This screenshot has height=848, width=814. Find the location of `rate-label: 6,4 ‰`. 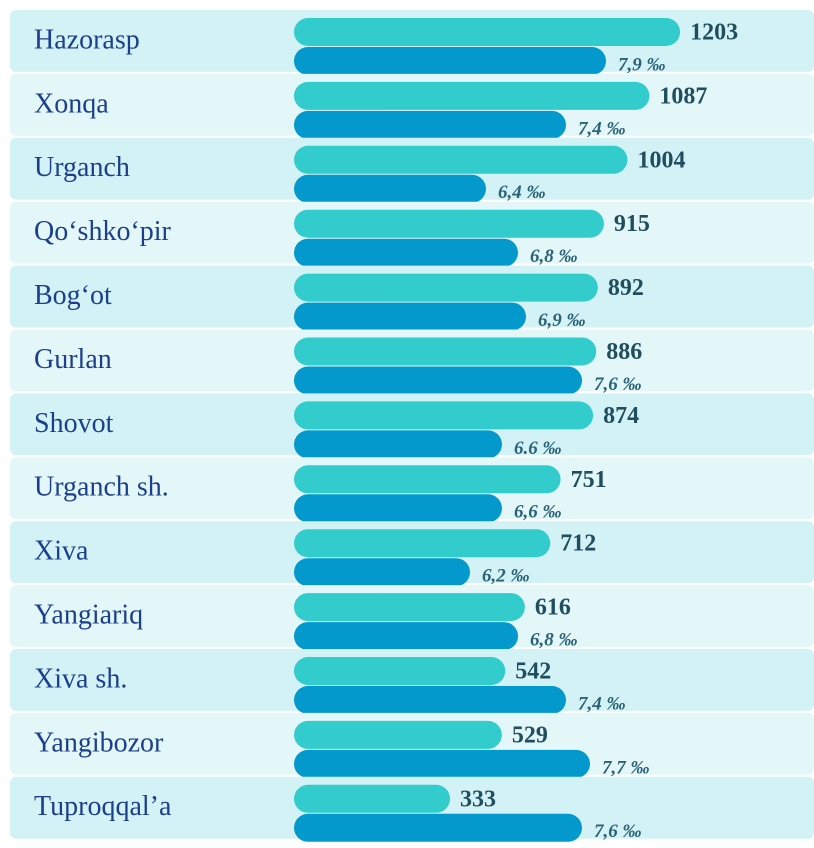

rate-label: 6,4 ‰ is located at coordinates (522, 192).